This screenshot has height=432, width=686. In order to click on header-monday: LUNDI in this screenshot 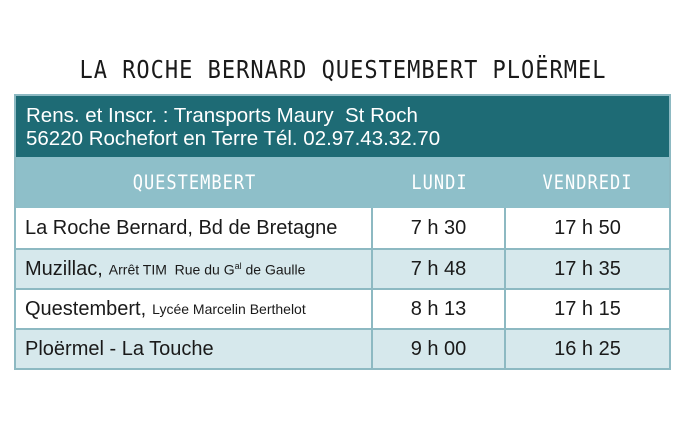, I will do `click(439, 182)`.